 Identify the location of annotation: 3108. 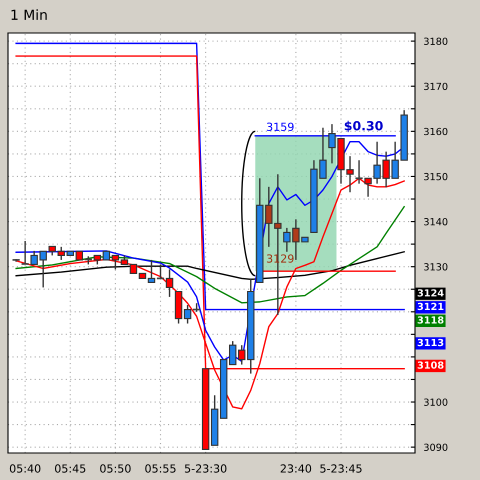
(431, 365).